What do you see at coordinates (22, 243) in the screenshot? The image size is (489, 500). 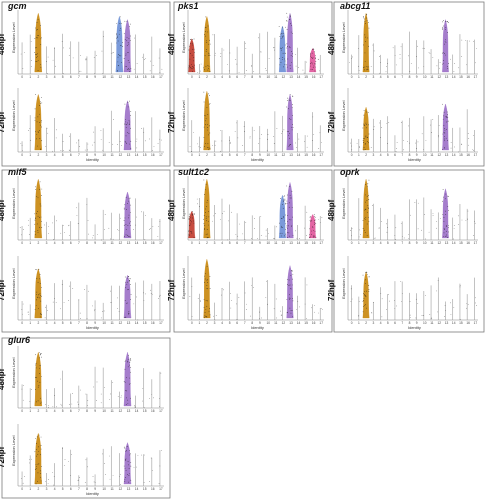 I see `x-tick-label: 0` at bounding box center [22, 243].